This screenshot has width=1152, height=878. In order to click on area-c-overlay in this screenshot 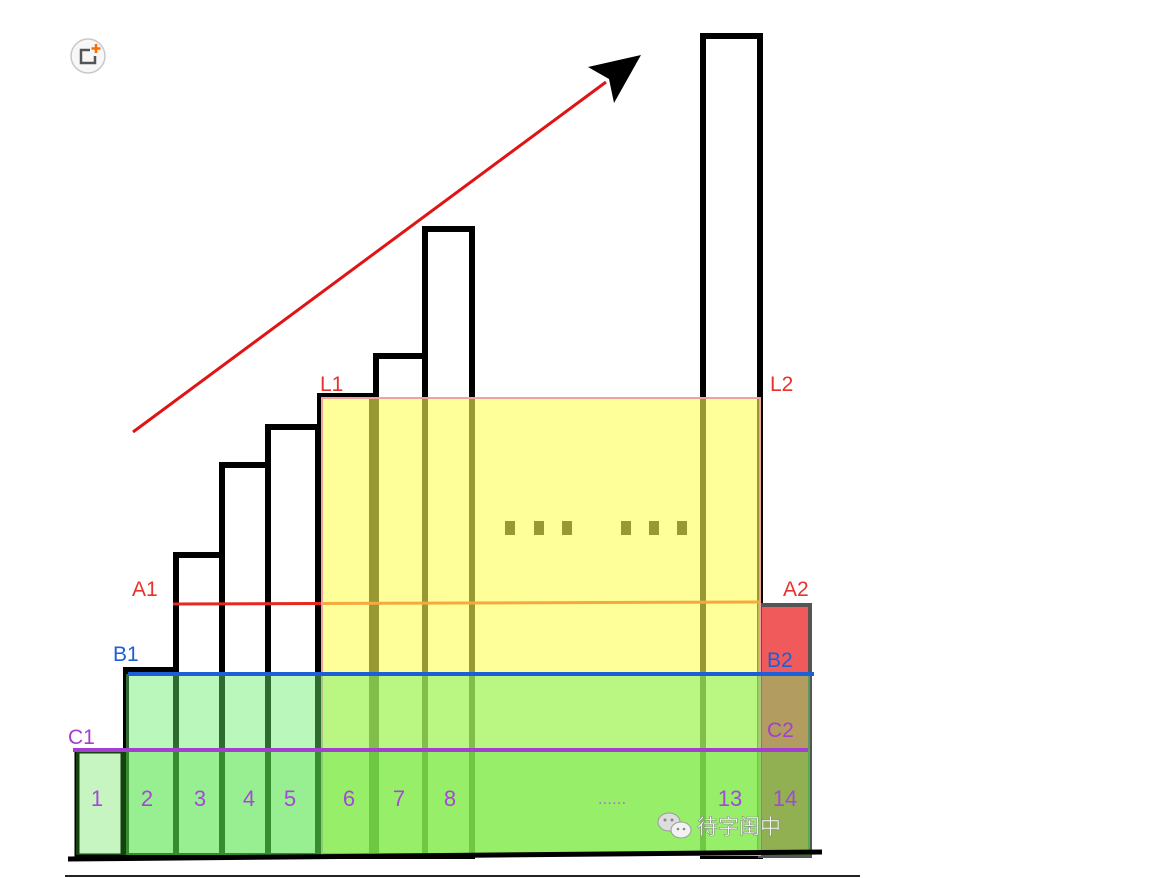, I will do `click(443, 802)`.